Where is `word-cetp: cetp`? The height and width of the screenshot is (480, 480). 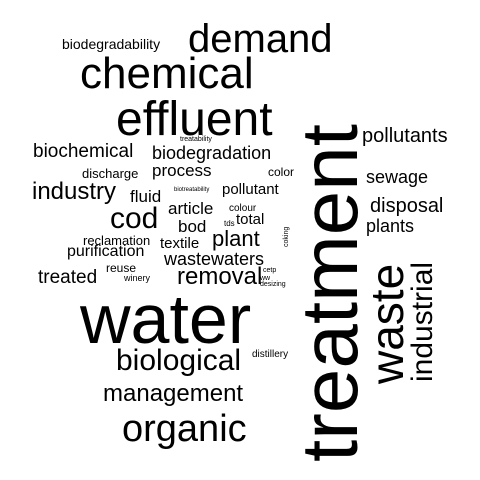 word-cetp: cetp is located at coordinates (270, 270).